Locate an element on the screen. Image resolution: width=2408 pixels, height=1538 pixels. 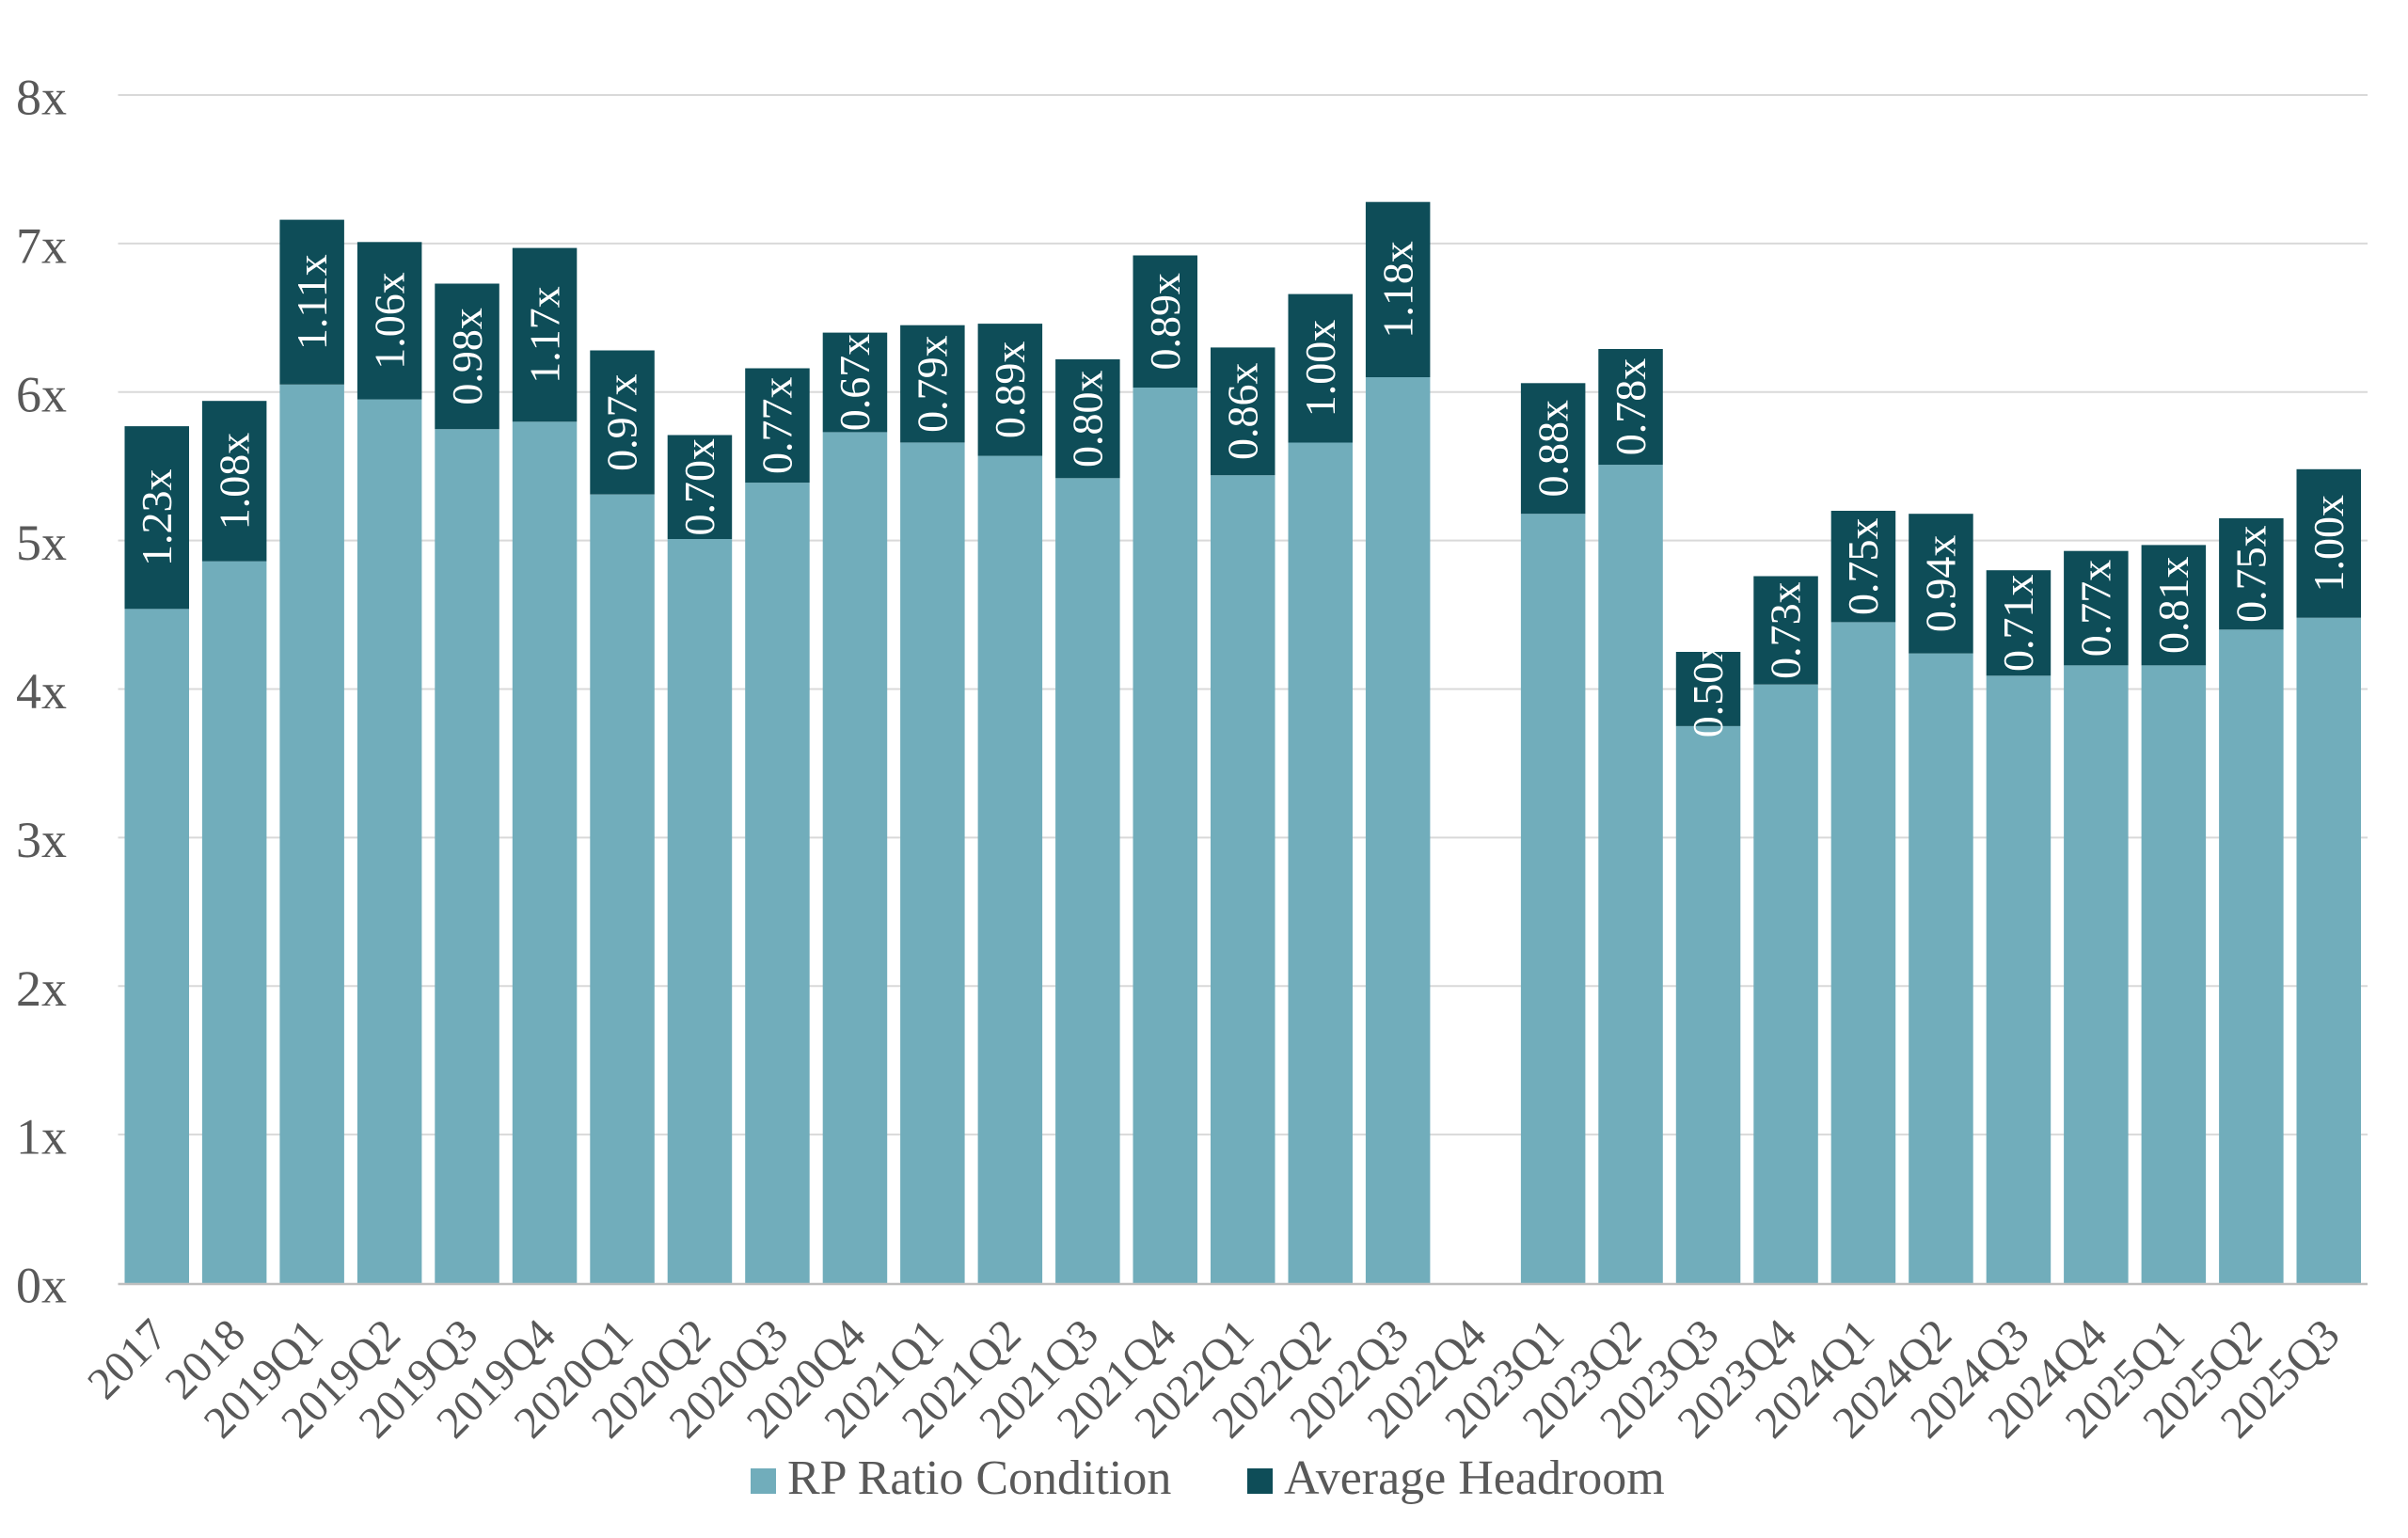
svg-text: 1x is located at coordinates (41, 1137).